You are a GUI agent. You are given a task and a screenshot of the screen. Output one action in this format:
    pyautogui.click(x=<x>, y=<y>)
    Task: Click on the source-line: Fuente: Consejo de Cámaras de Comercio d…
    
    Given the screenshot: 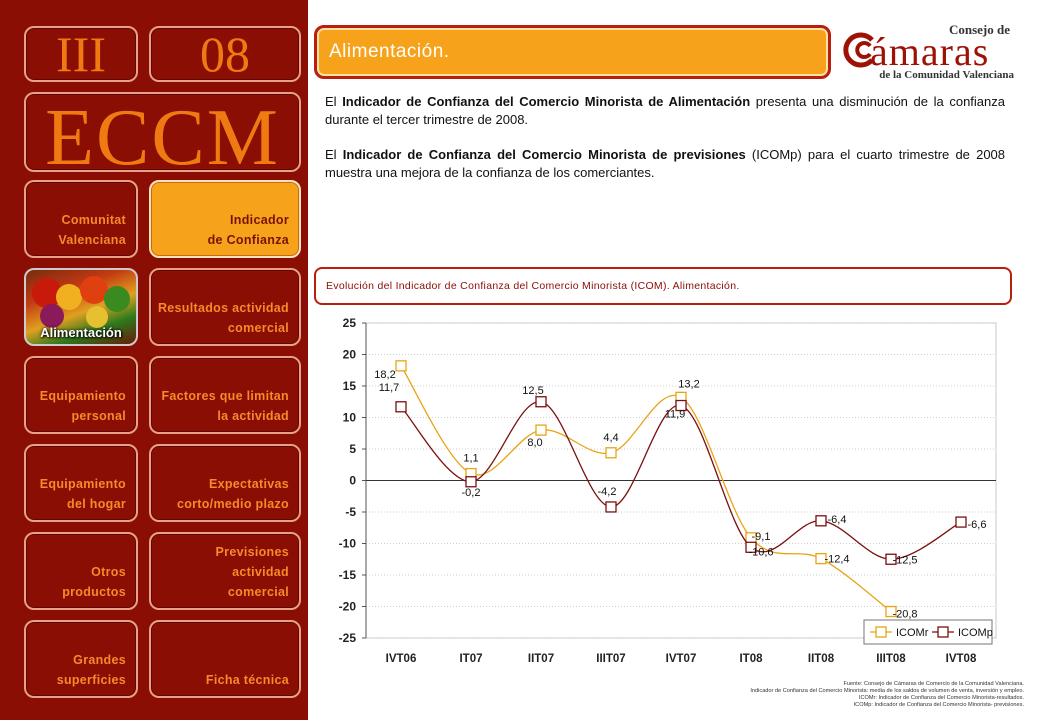 What is the action you would take?
    pyautogui.click(x=933, y=684)
    